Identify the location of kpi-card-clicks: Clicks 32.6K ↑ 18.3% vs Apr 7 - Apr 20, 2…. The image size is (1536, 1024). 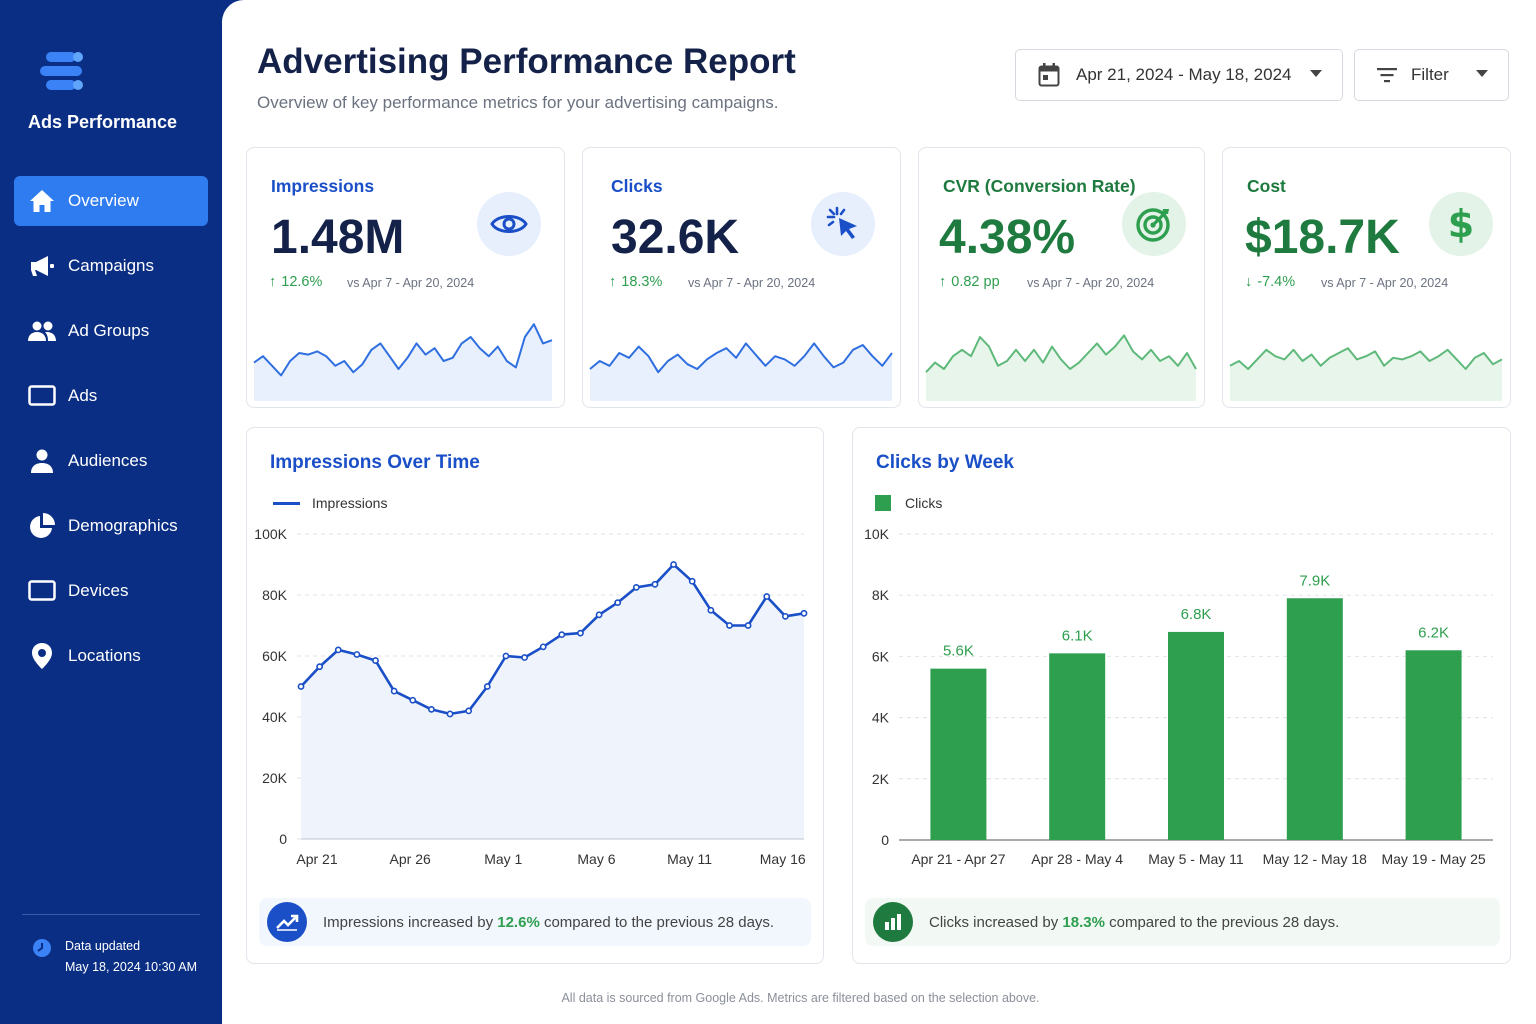
(741, 277).